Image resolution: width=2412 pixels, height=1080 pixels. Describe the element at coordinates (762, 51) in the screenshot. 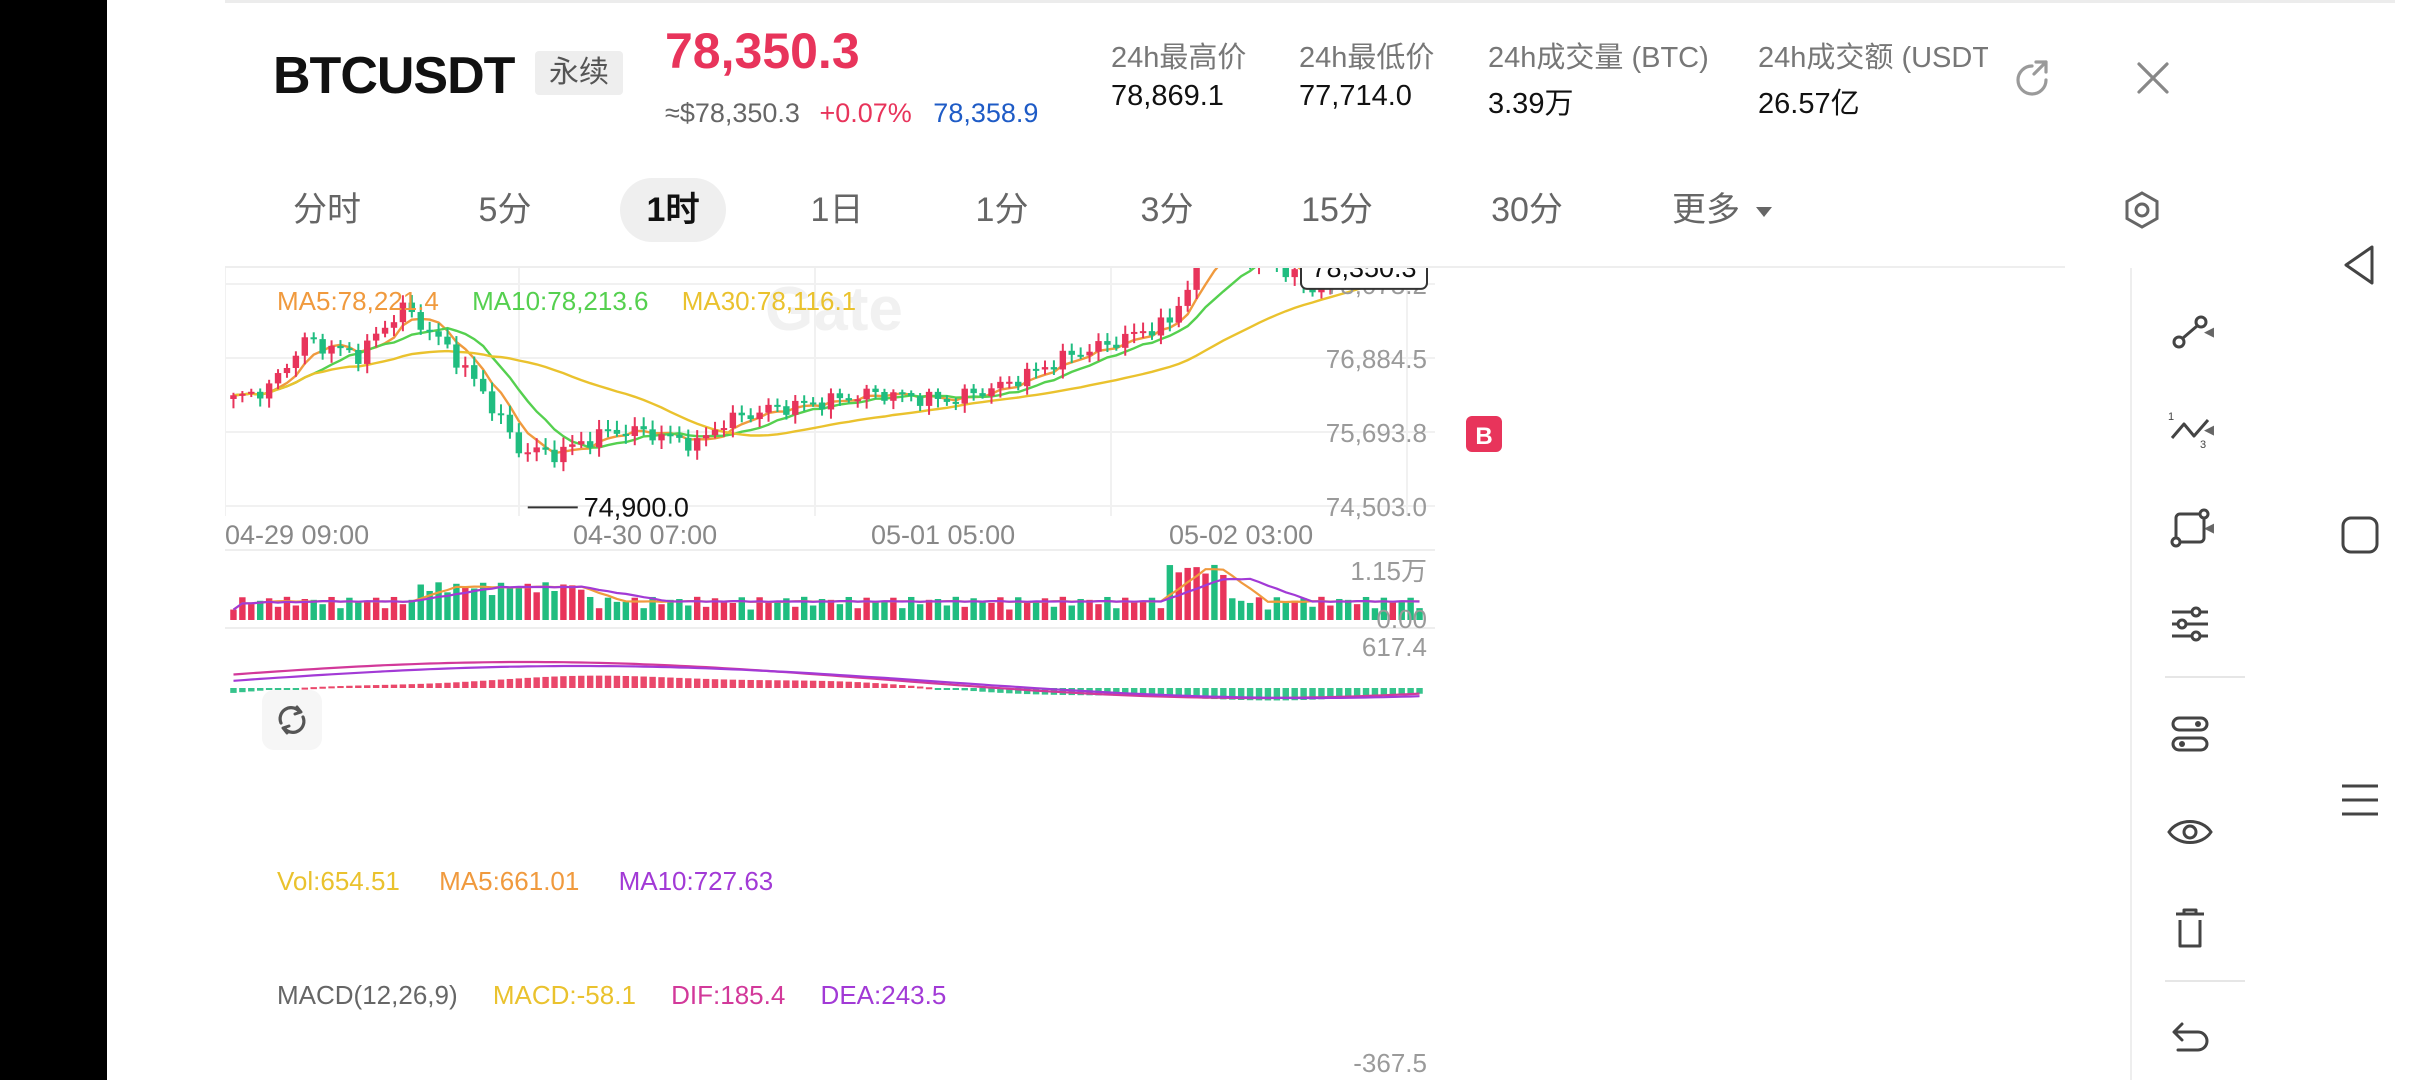

I see `last-price: 78,350.3` at that location.